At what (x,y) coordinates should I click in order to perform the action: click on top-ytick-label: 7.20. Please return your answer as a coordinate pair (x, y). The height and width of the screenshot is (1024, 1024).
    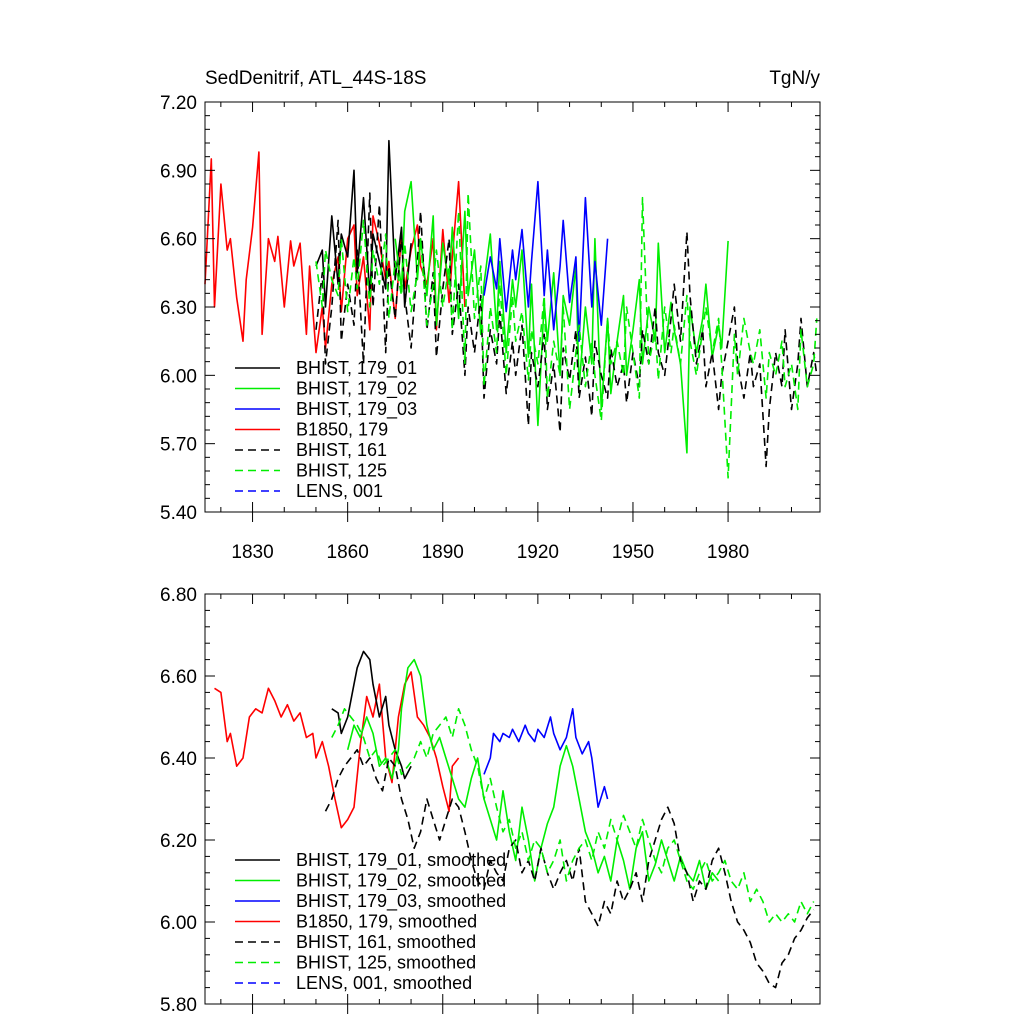
    Looking at the image, I should click on (178, 103).